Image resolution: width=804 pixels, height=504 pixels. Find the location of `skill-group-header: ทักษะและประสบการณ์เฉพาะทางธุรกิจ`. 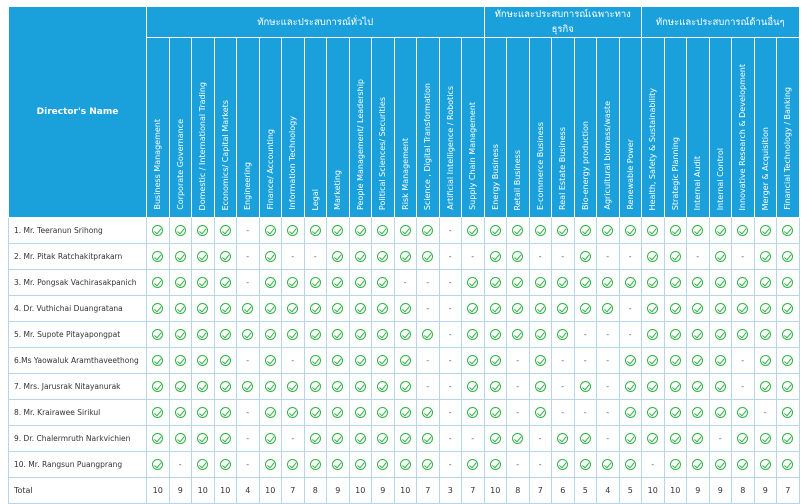

skill-group-header: ทักษะและประสบการณ์เฉพาะทางธุรกิจ is located at coordinates (562, 22).